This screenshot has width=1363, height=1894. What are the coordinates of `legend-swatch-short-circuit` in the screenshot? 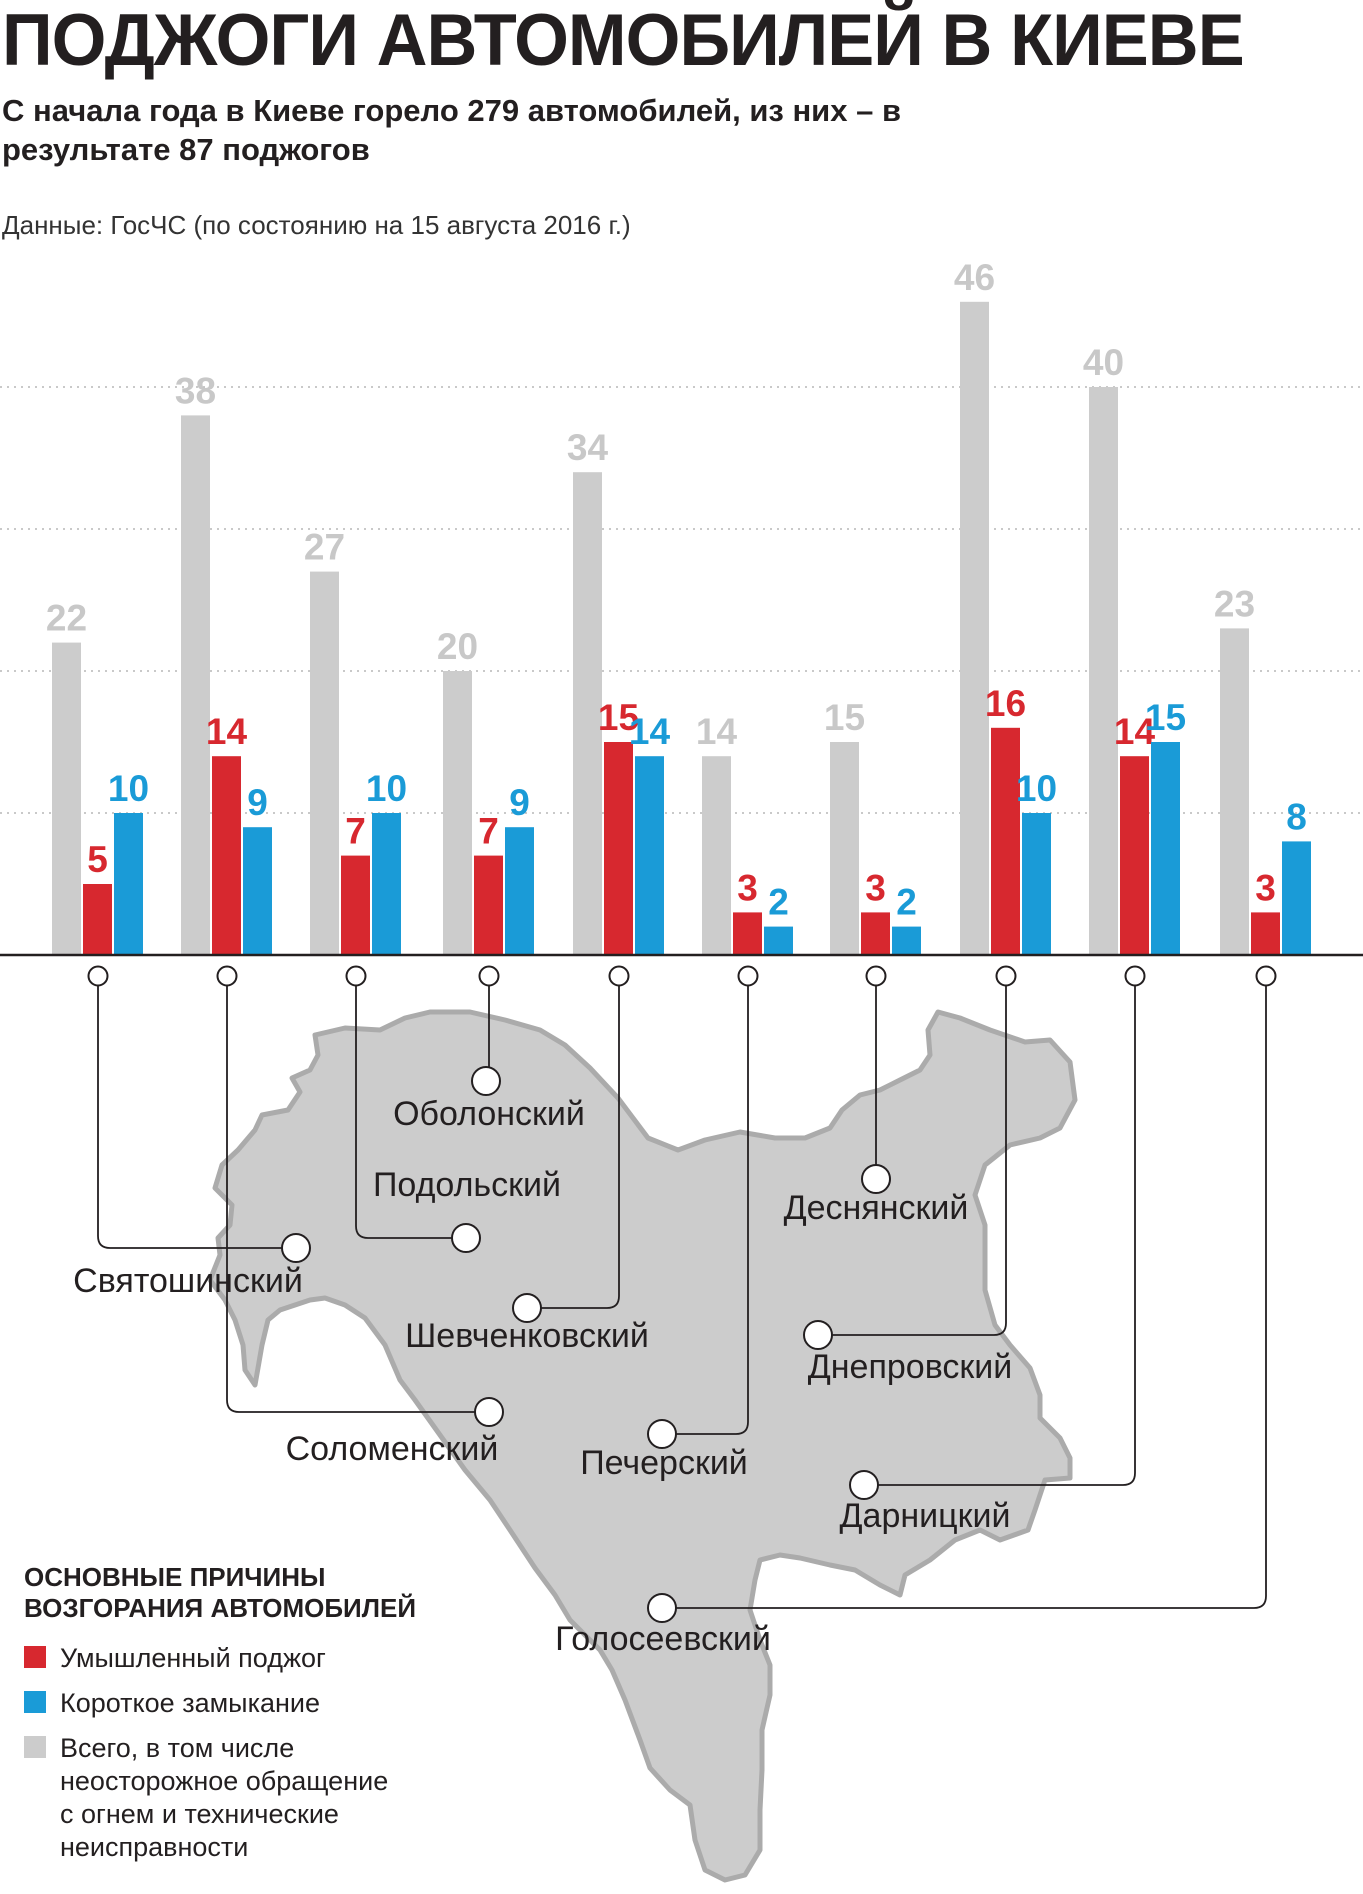 It's located at (35, 1702).